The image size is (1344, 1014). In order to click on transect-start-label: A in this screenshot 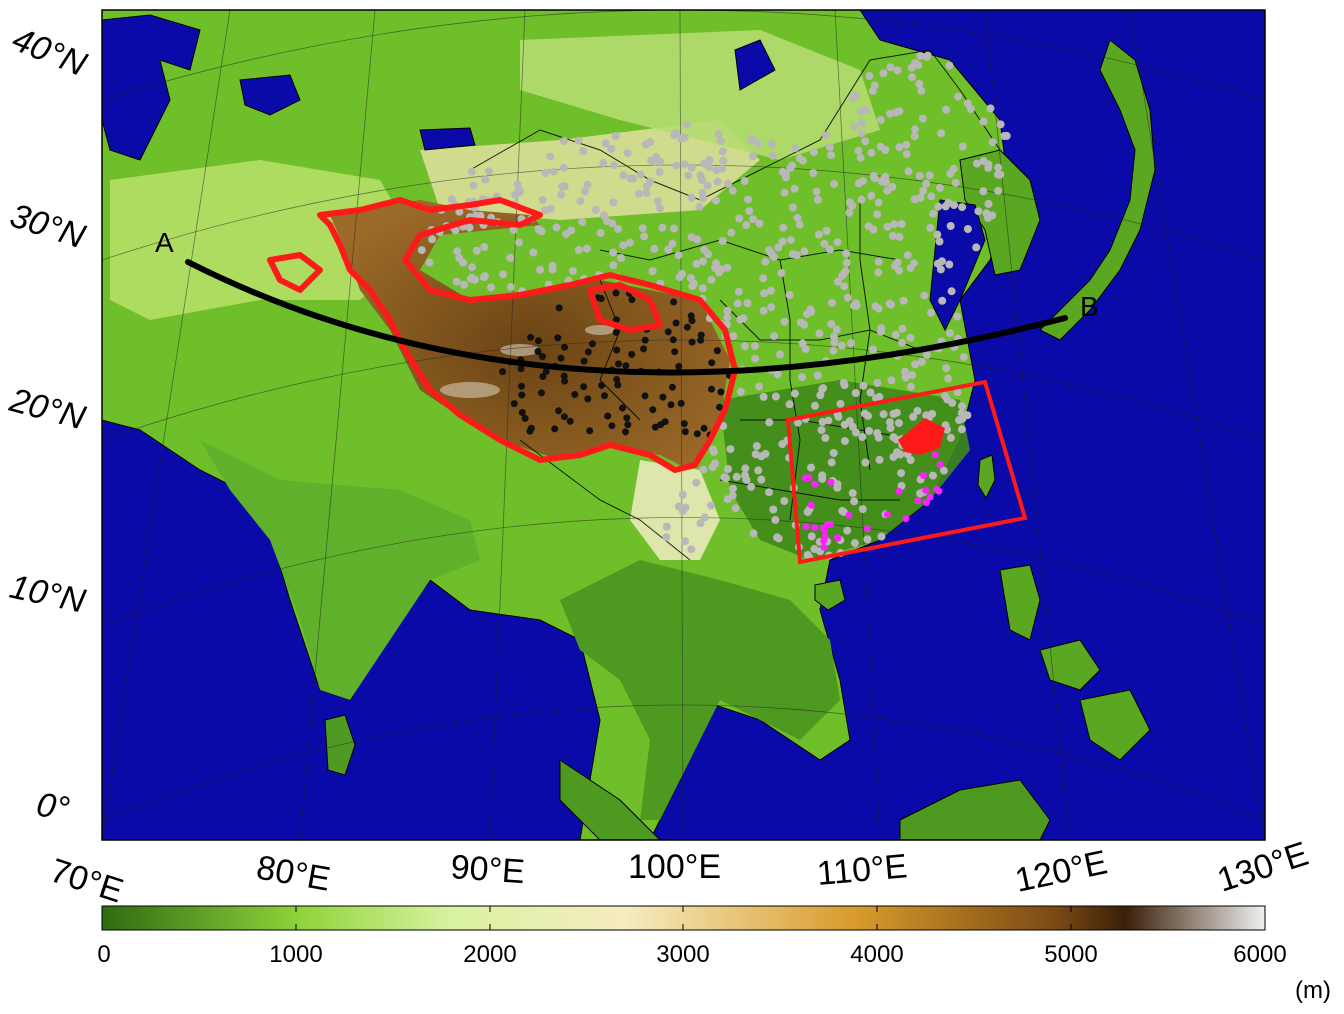, I will do `click(164, 242)`.